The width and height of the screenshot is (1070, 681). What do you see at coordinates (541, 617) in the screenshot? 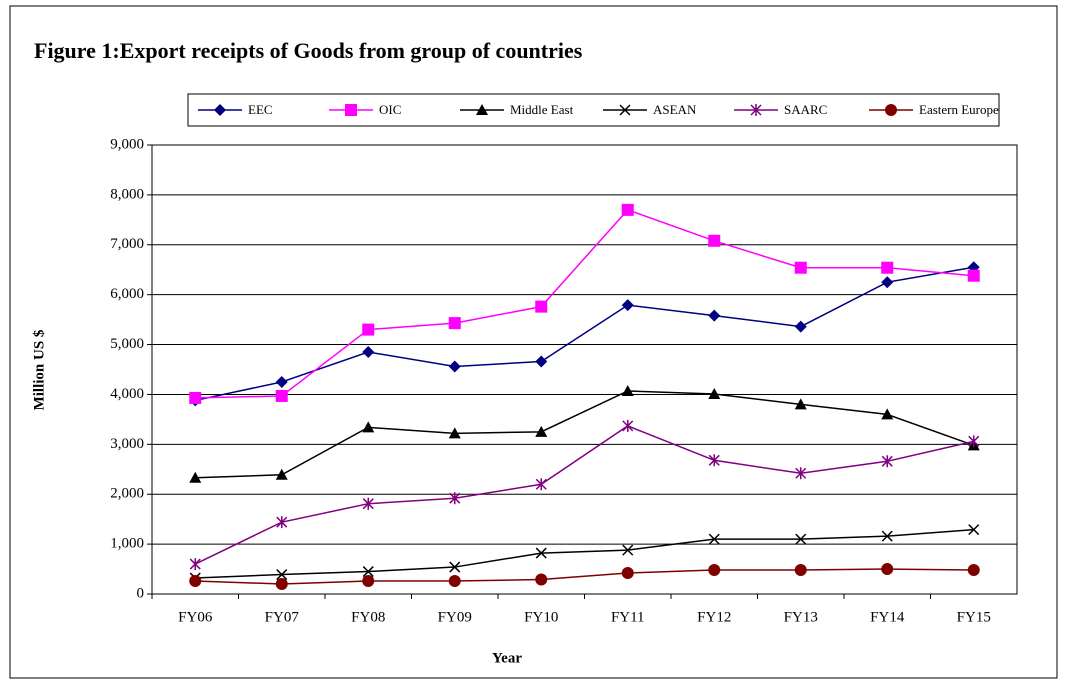
I see `x-tick-label: FY10` at bounding box center [541, 617].